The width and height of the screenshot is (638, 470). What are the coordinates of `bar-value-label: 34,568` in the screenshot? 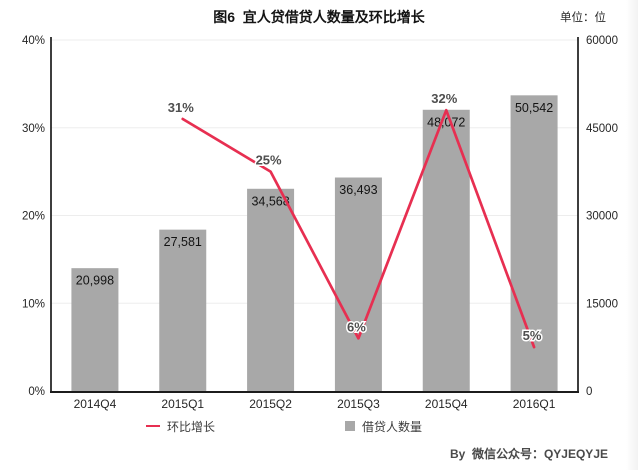 It's located at (270, 201).